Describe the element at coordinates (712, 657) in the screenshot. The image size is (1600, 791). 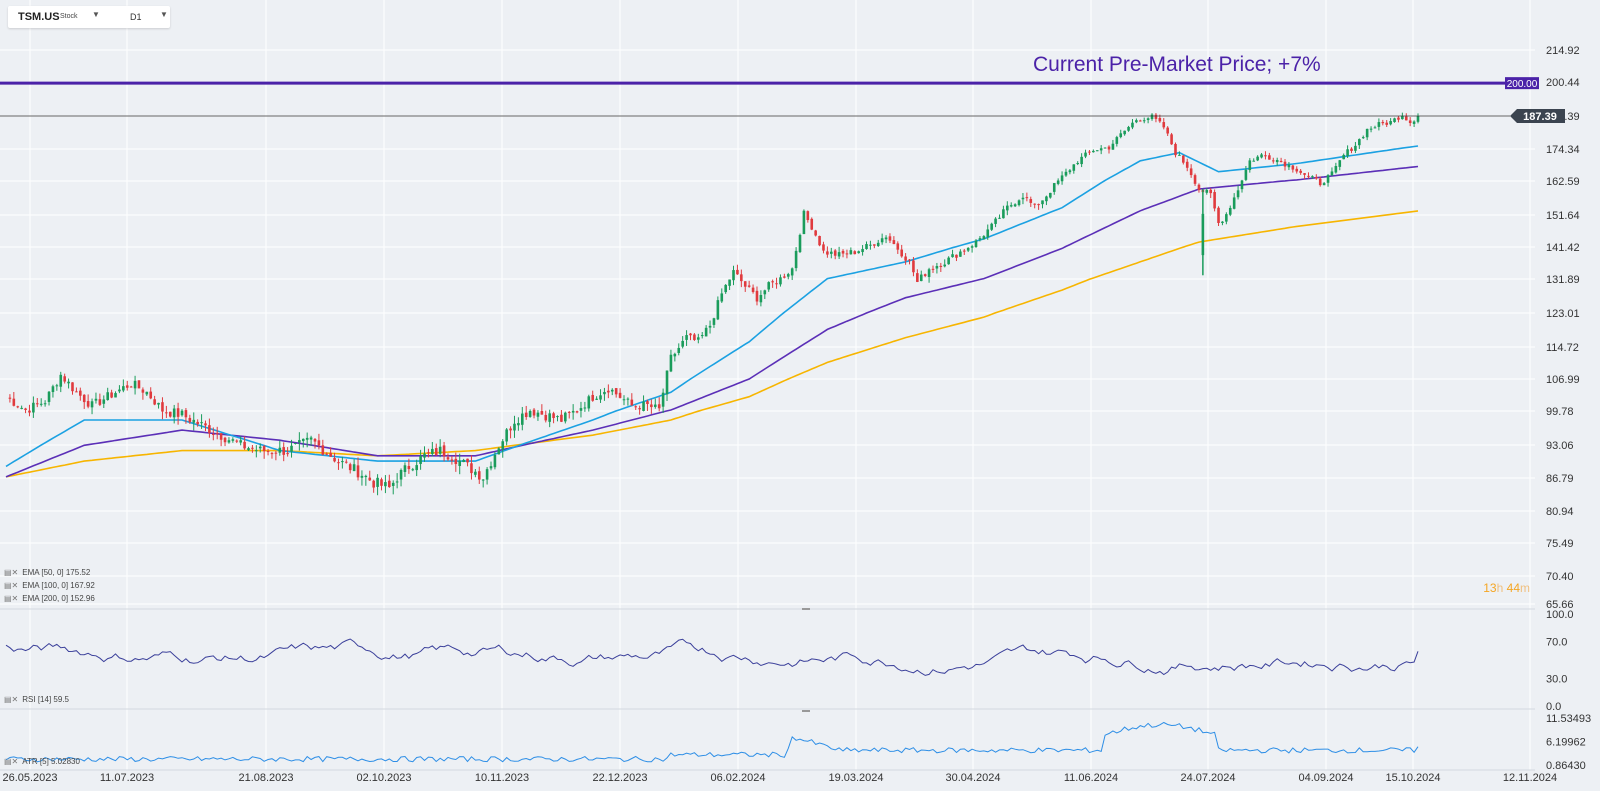
I see `rsi-line` at that location.